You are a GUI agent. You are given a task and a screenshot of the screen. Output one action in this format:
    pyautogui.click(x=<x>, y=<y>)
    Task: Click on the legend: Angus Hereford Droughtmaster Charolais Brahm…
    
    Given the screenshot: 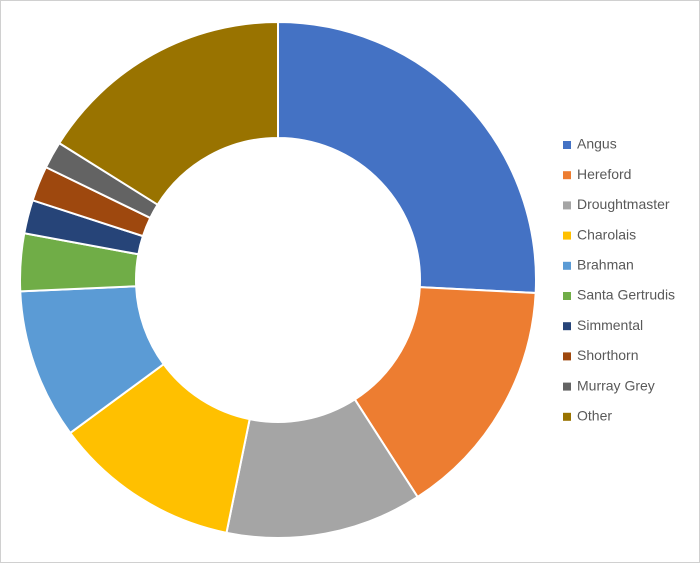 What is the action you would take?
    pyautogui.click(x=619, y=280)
    